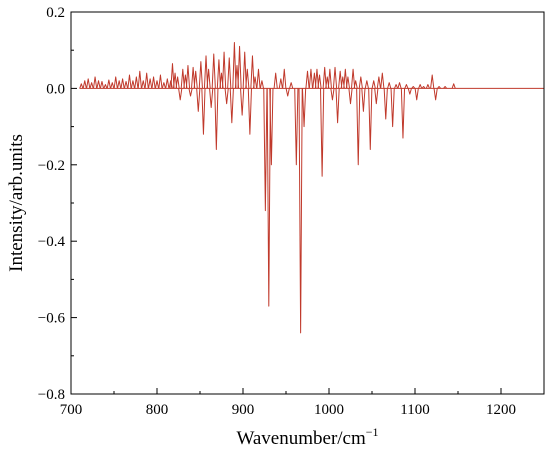 This screenshot has height=451, width=550. I want to click on y-tick-label: −0.6, so click(52, 319).